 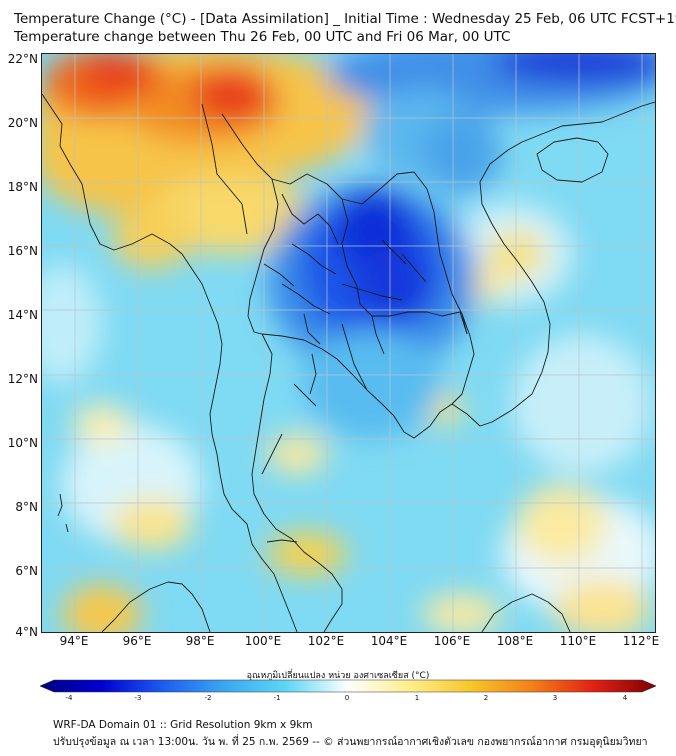 I want to click on lon-label-102e: 102°E, so click(x=326, y=641).